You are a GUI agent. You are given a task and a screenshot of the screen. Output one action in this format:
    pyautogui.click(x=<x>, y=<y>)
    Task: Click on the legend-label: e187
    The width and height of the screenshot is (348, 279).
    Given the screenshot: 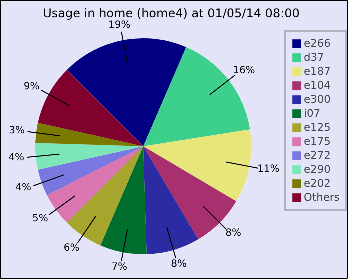 What is the action you would take?
    pyautogui.click(x=317, y=71)
    